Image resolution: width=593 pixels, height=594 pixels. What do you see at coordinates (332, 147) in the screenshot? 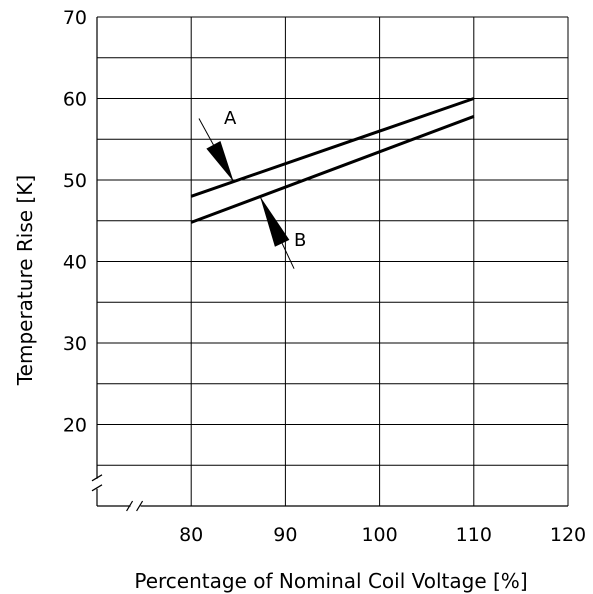
I see `series-line-a` at bounding box center [332, 147].